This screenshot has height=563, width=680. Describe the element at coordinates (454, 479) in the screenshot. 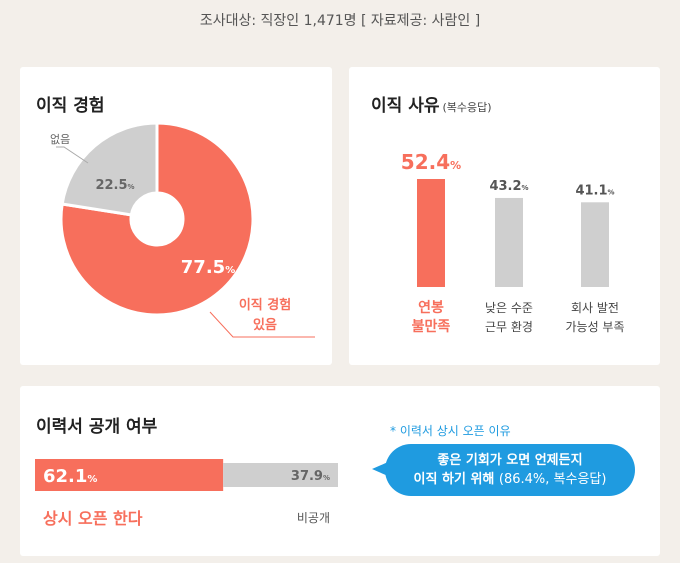

I see `bubble-line2-text: 이직 하기 위해` at that location.